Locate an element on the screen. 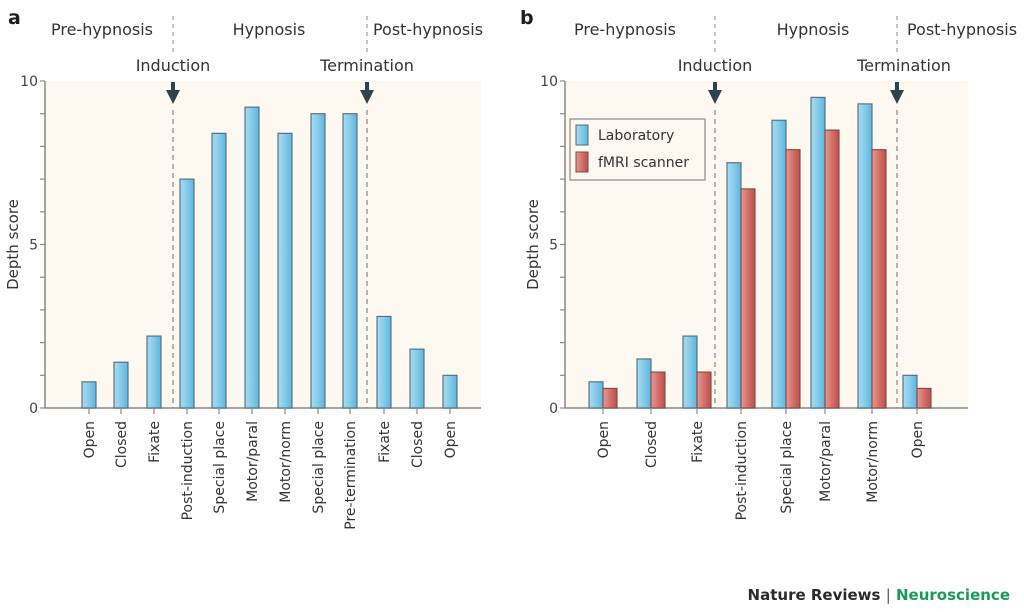 This screenshot has width=1024, height=612. panel-letter: a is located at coordinates (14, 18).